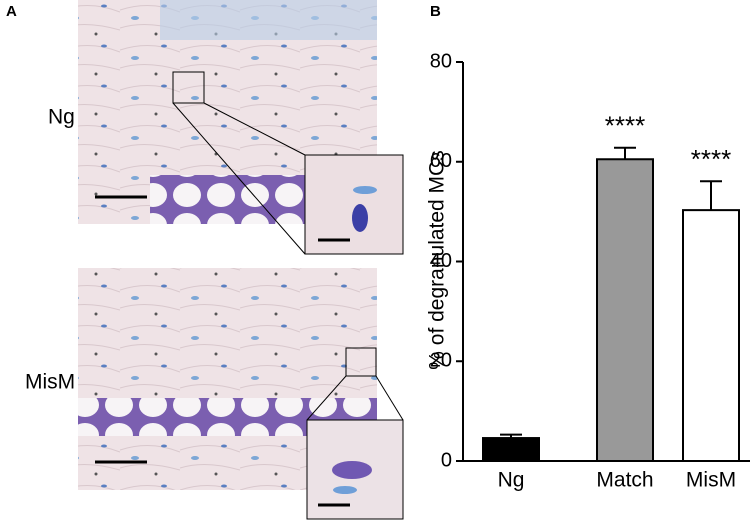 The image size is (753, 531). I want to click on row-label: Ng, so click(61, 117).